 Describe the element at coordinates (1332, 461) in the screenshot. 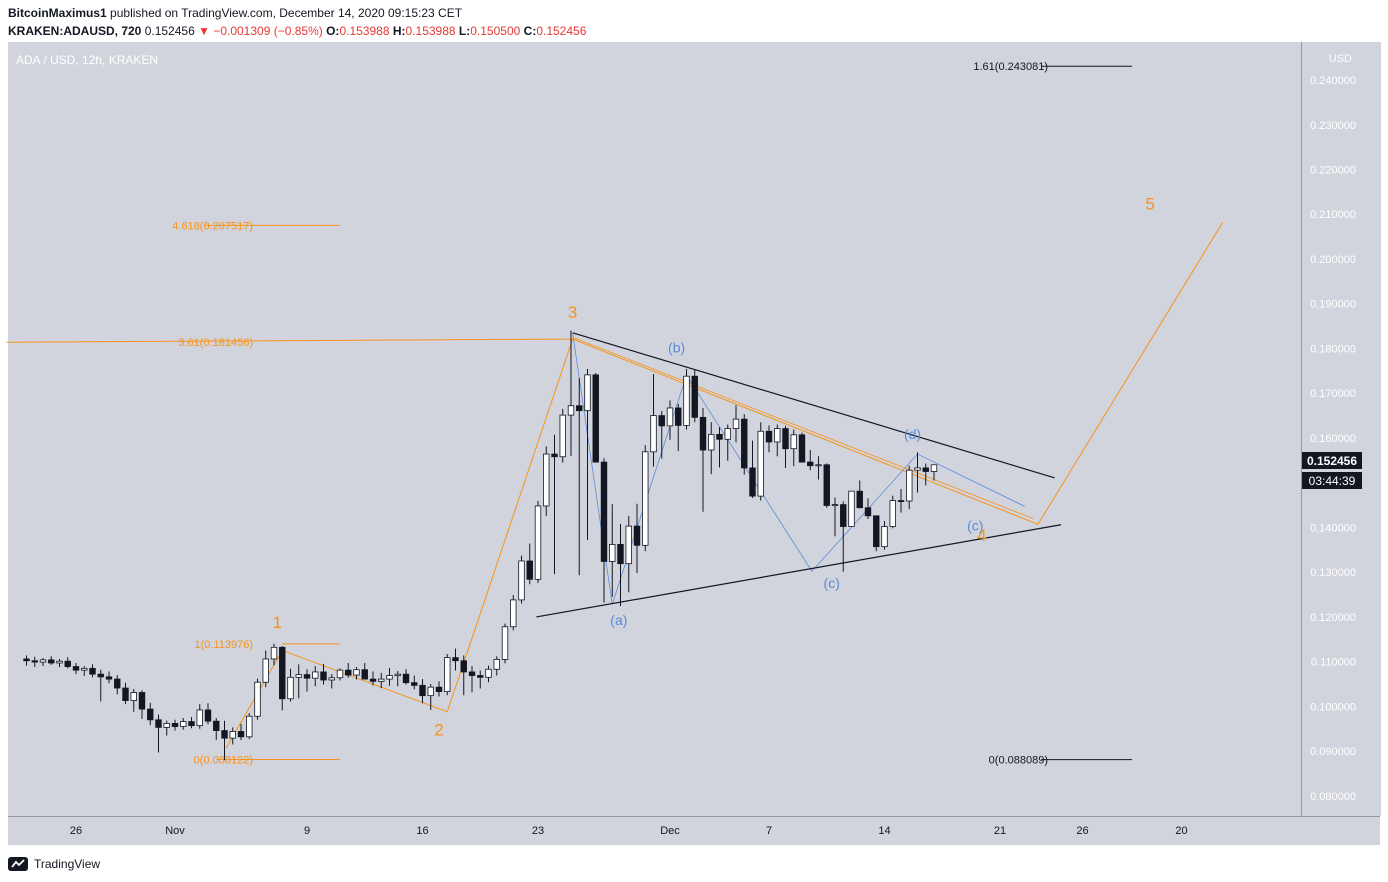

I see `last-price-tag-text: 0.152456` at that location.